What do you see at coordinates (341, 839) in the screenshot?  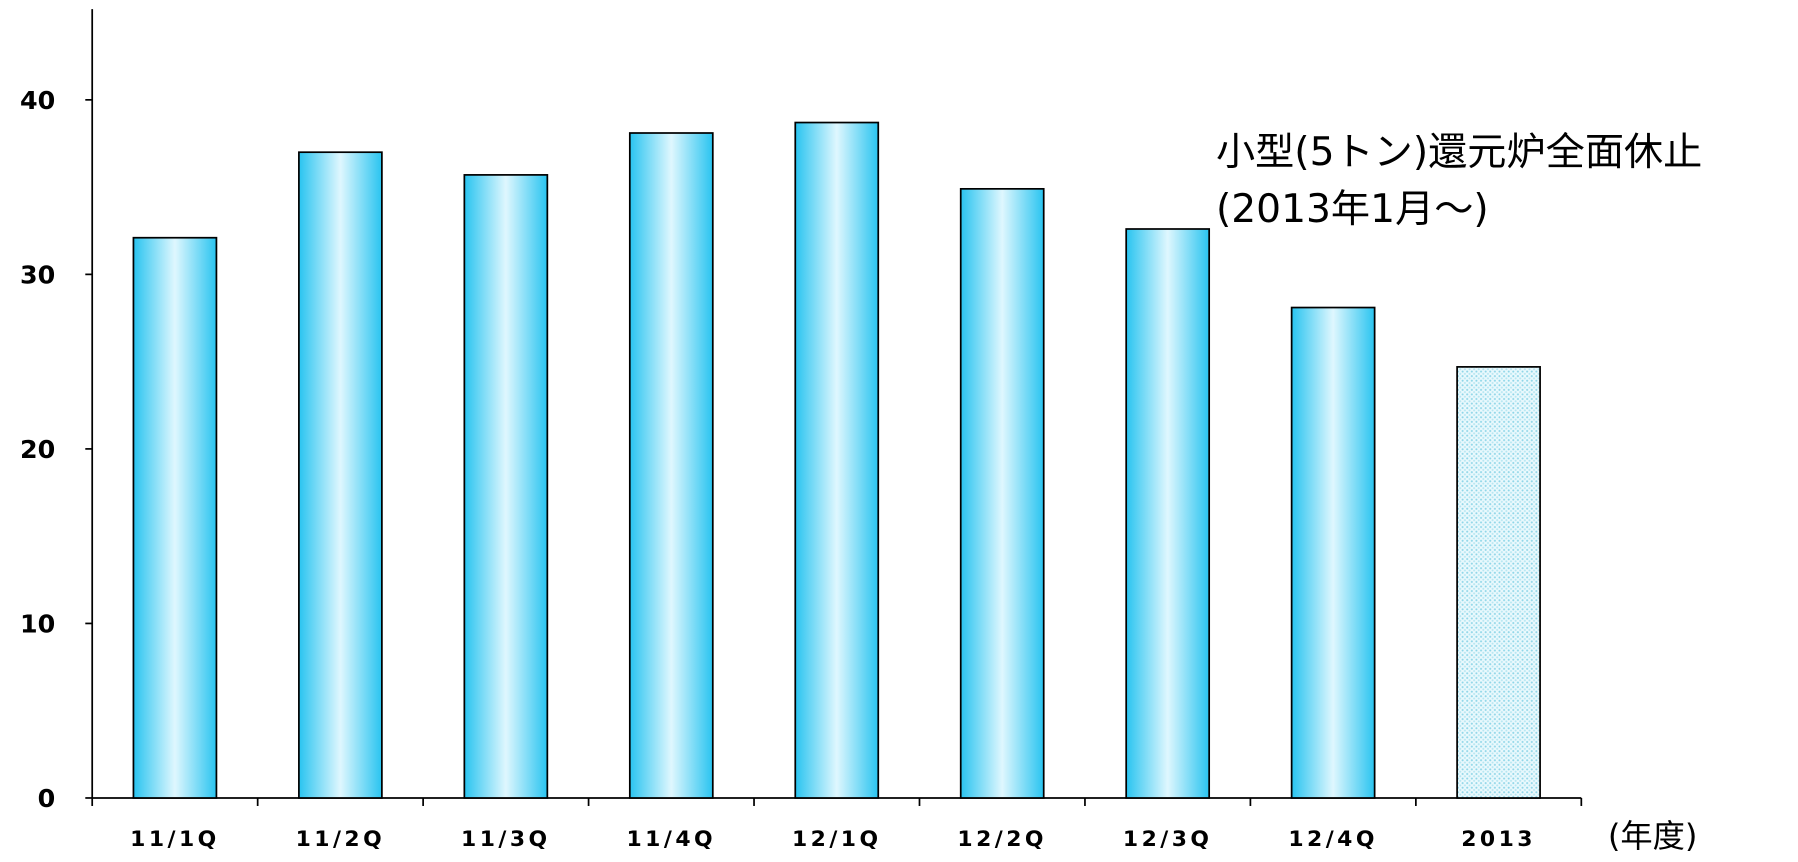 I see `x-tick-label: 11/2Q` at bounding box center [341, 839].